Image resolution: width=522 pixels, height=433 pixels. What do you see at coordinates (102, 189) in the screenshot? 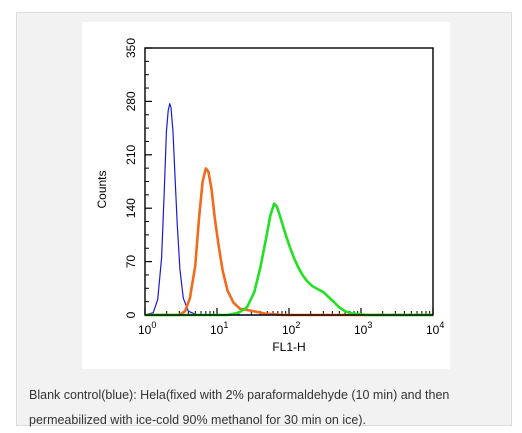
I see `y-axis-label: Counts` at bounding box center [102, 189].